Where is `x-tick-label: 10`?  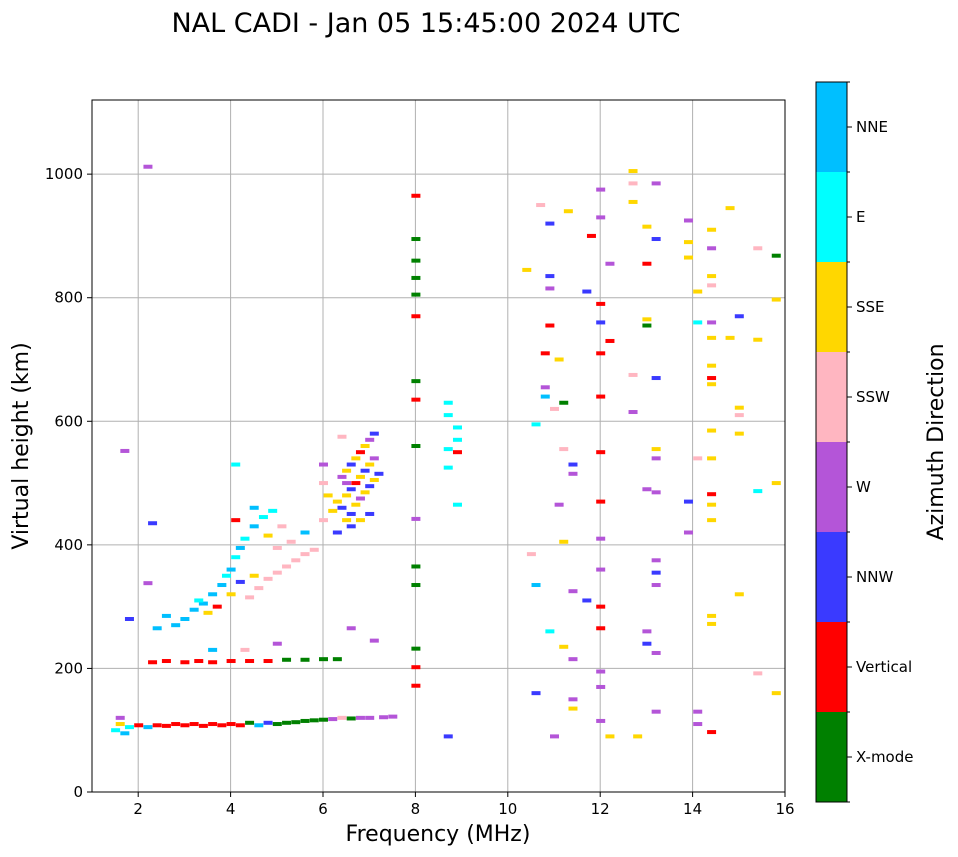 x-tick-label: 10 is located at coordinates (507, 809).